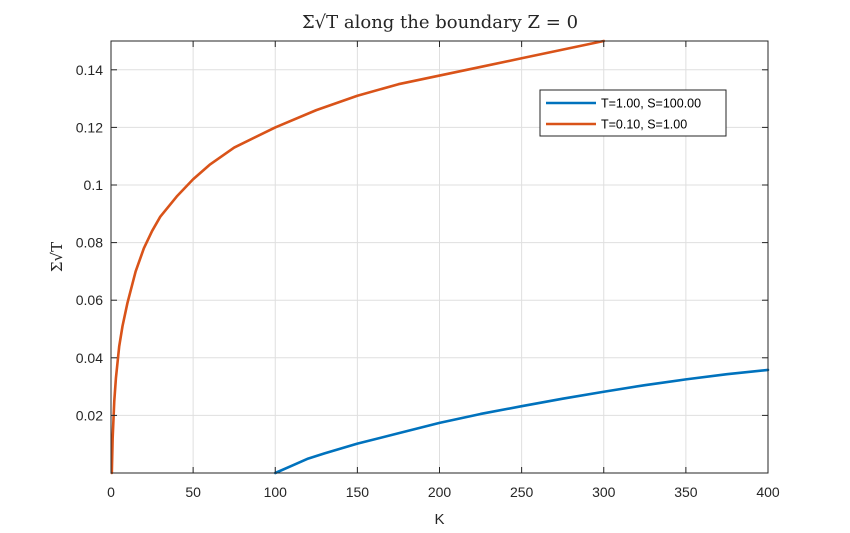  Describe the element at coordinates (89, 127) in the screenshot. I see `y-tick-label: 0.12` at that location.